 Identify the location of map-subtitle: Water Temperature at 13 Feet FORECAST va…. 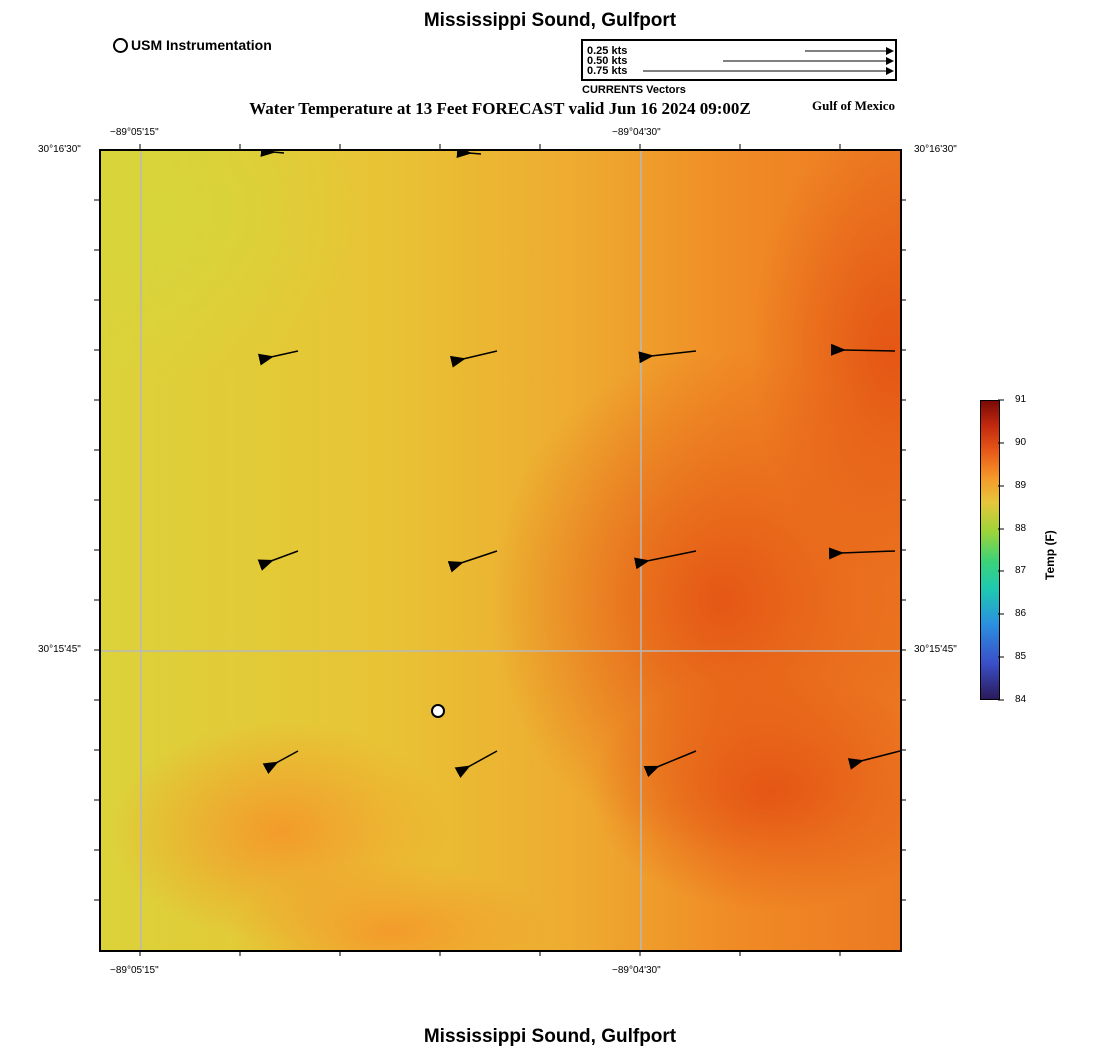
(500, 108).